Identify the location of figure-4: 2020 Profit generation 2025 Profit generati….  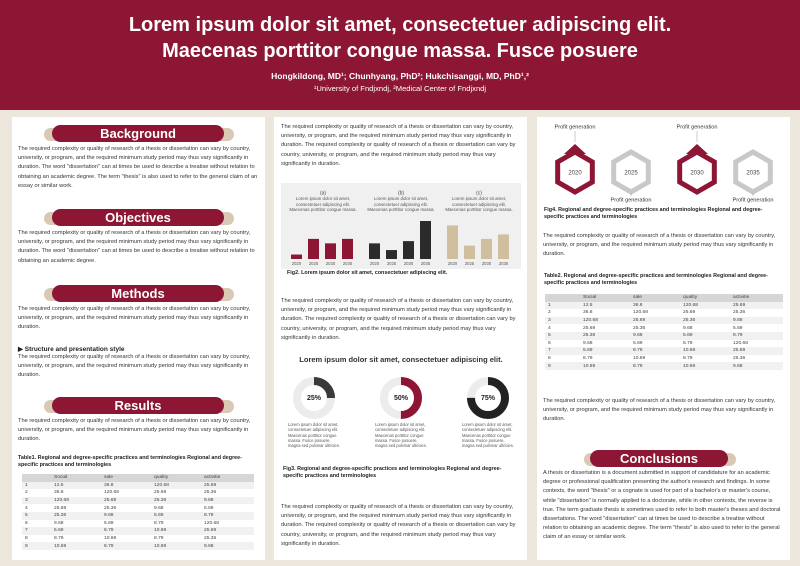
(663, 163).